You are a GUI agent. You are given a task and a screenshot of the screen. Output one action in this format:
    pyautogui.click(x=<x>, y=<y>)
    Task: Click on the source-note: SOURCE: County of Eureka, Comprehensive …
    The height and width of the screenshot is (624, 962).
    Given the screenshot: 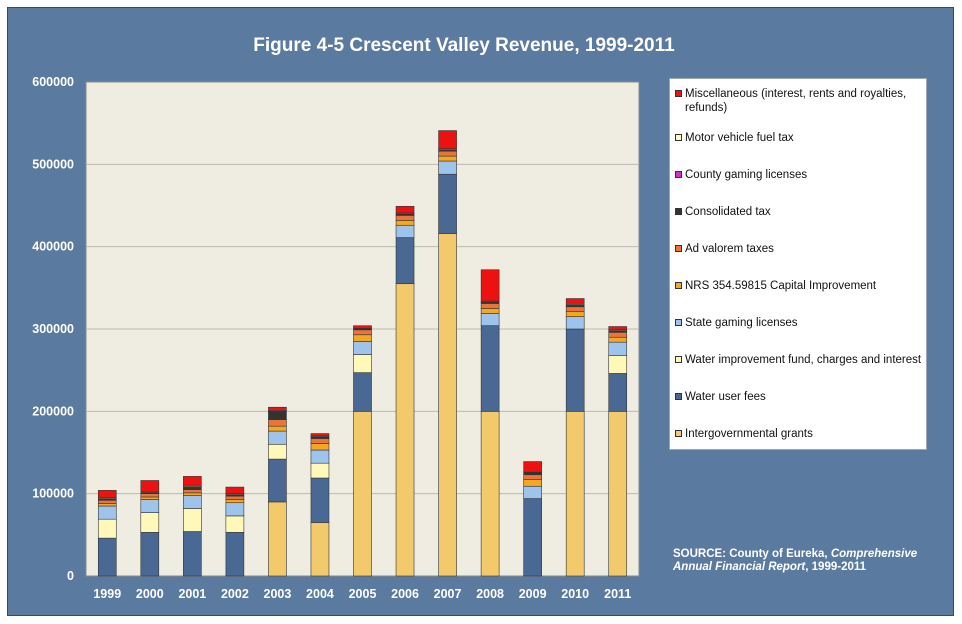 What is the action you would take?
    pyautogui.click(x=803, y=561)
    